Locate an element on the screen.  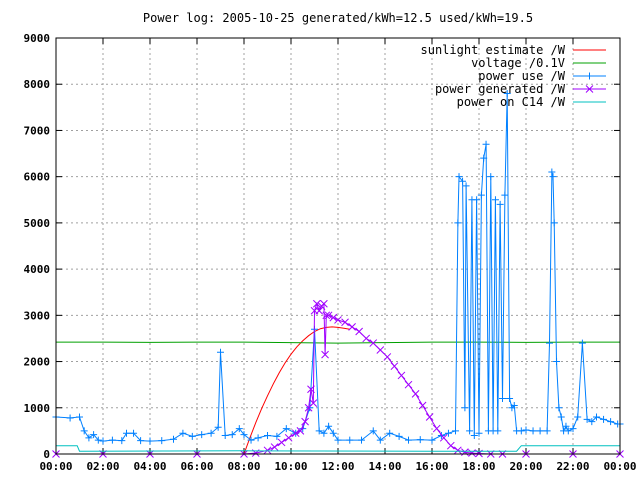
y-tick-label: 7000 is located at coordinates (37, 130).